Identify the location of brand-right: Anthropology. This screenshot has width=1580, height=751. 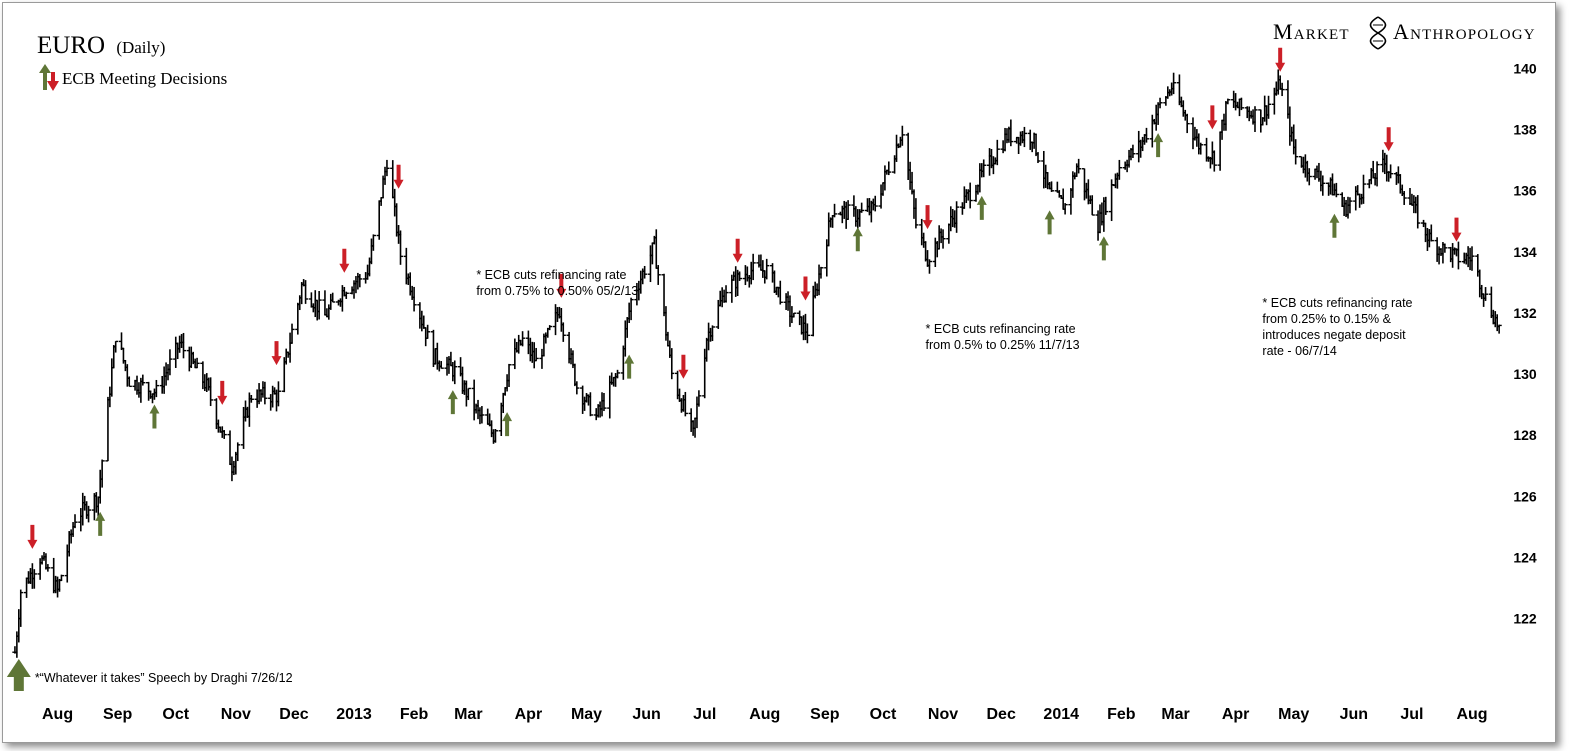
(1464, 31).